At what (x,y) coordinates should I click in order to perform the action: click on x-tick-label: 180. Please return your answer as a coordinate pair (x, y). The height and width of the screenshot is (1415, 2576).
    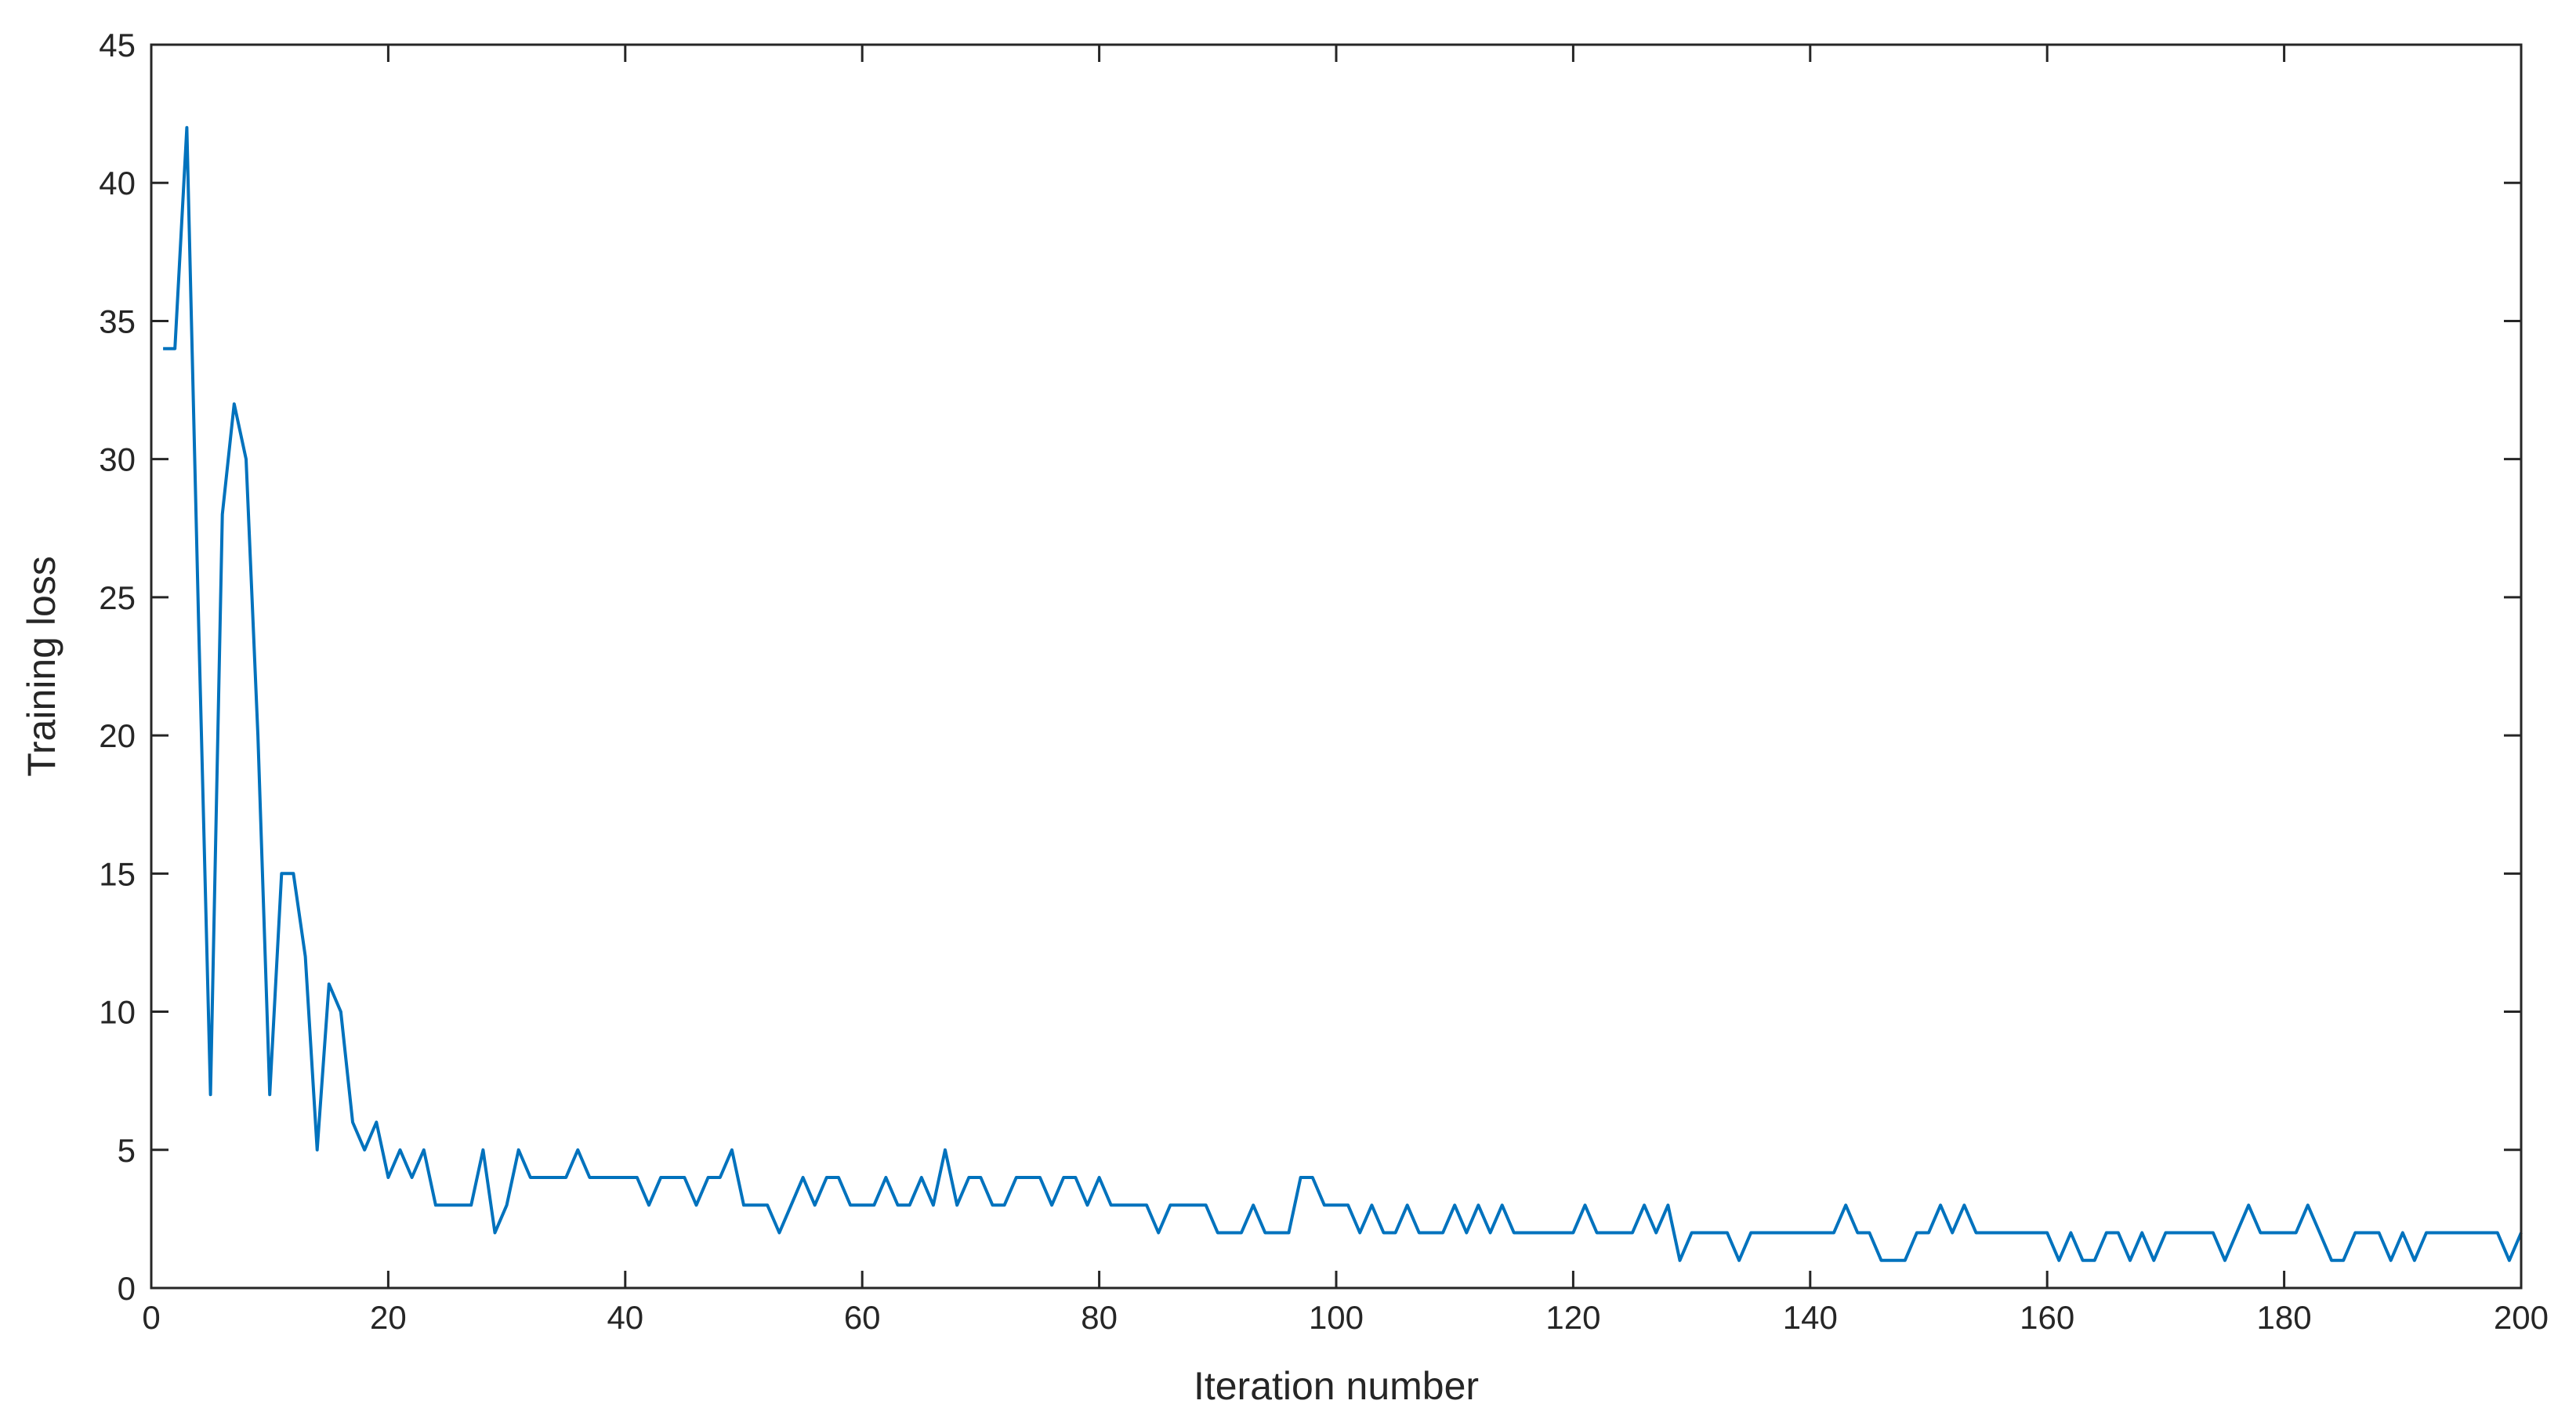
    Looking at the image, I should click on (2284, 1317).